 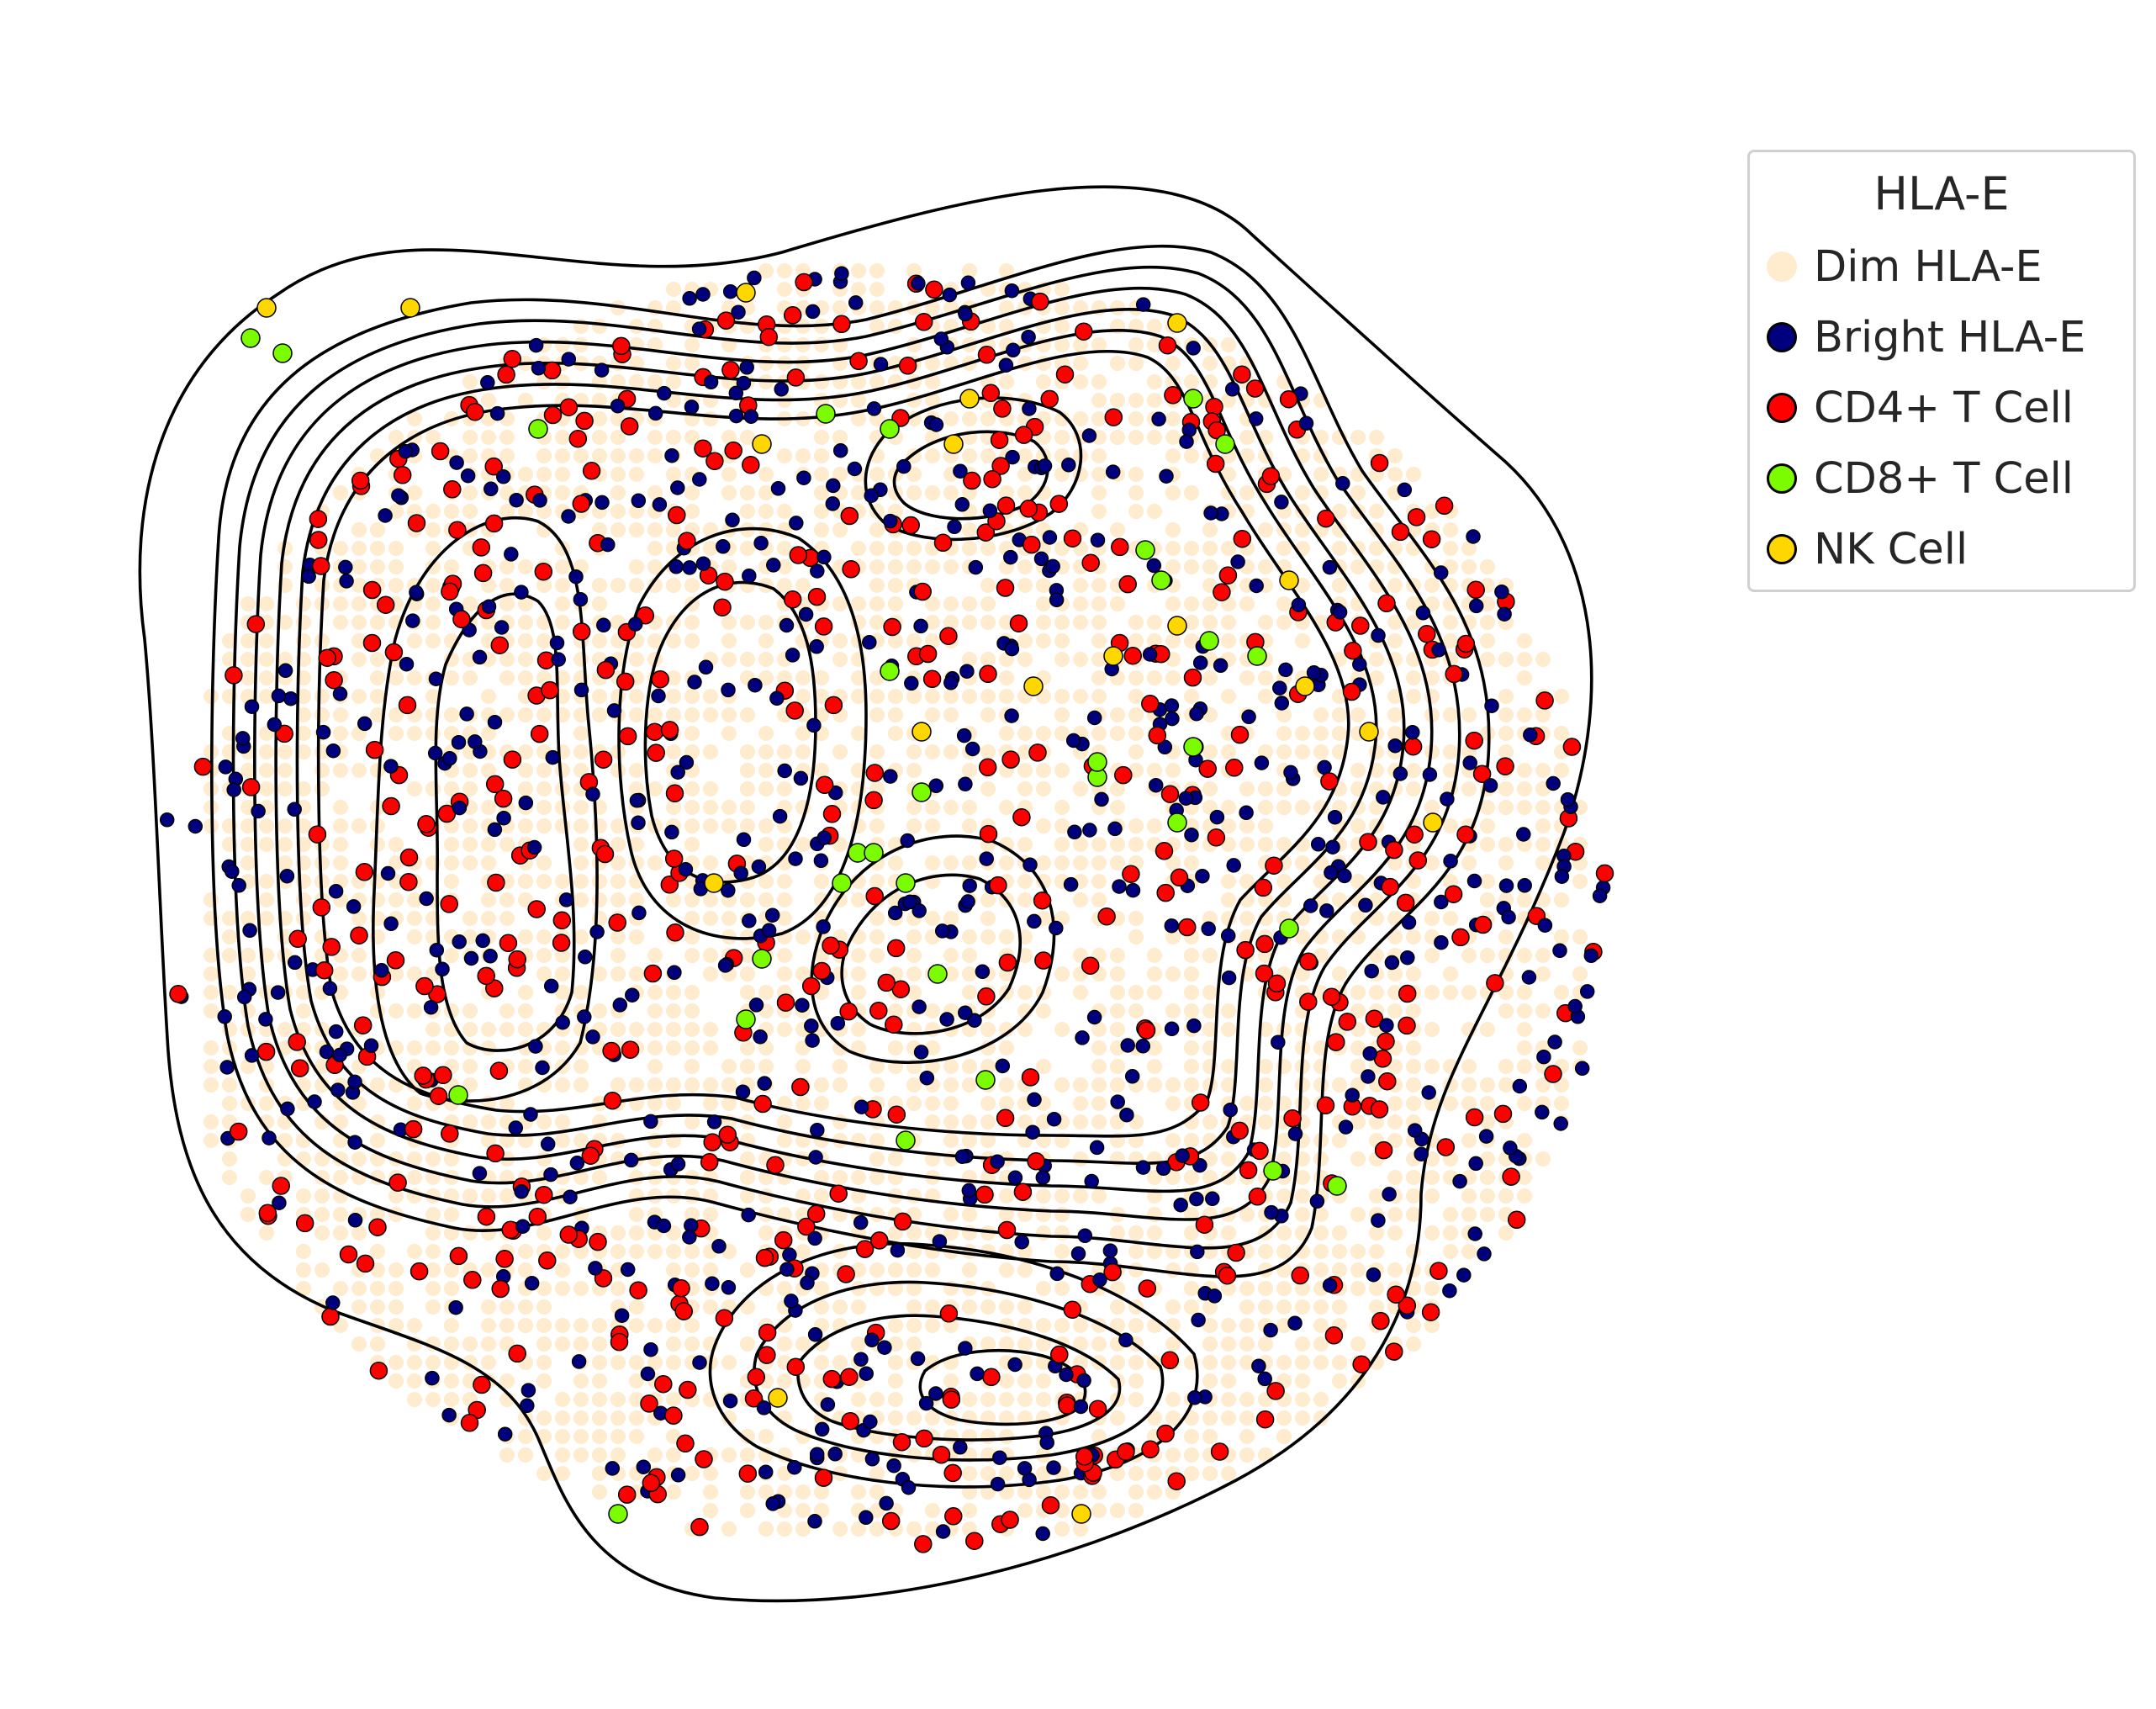 I want to click on nk-cell-point, so click(x=778, y=1398).